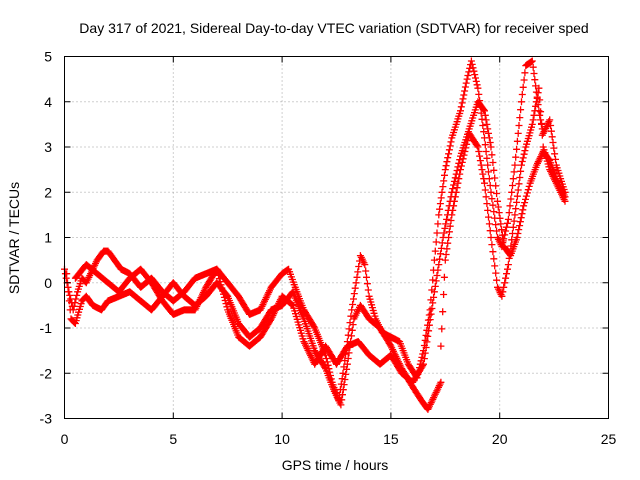 The height and width of the screenshot is (480, 640). What do you see at coordinates (48, 102) in the screenshot?
I see `y-tick-label: 4` at bounding box center [48, 102].